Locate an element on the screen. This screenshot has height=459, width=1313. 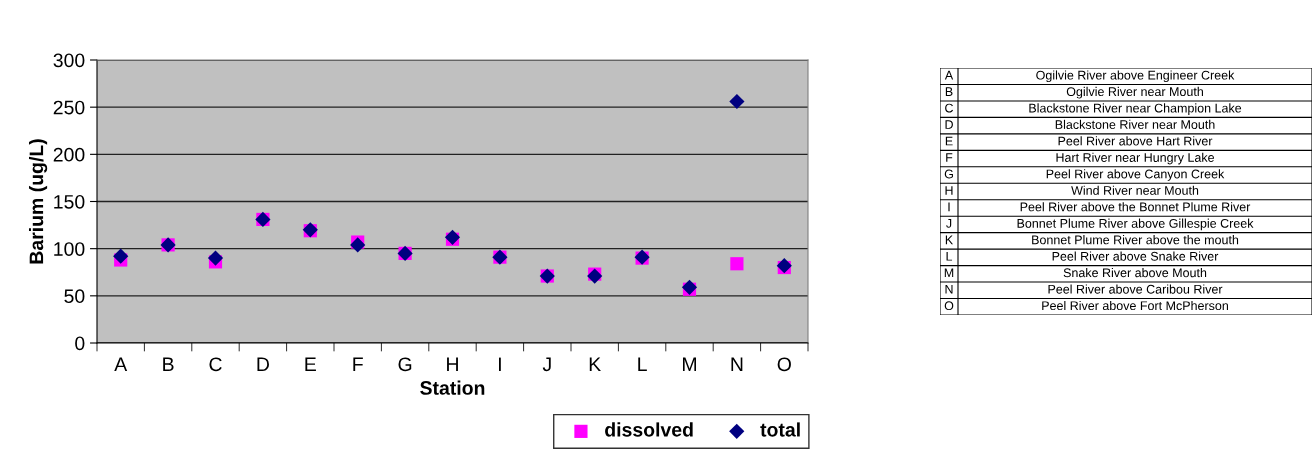
x-tick-label: A is located at coordinates (121, 364).